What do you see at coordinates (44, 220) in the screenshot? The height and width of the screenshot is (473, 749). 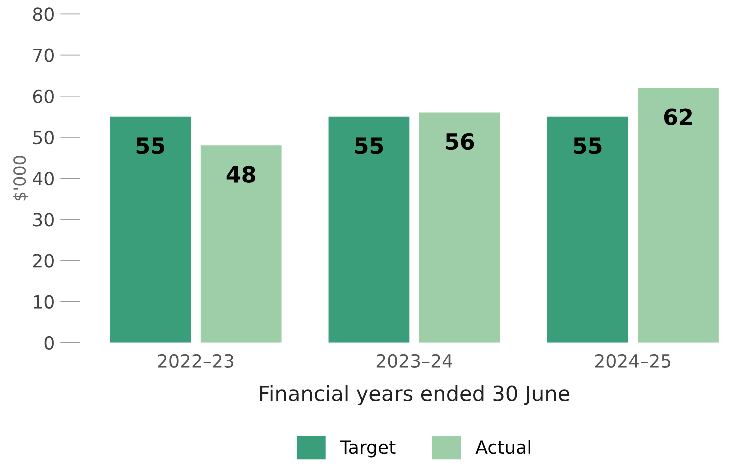 I see `y-tick-label: 30` at bounding box center [44, 220].